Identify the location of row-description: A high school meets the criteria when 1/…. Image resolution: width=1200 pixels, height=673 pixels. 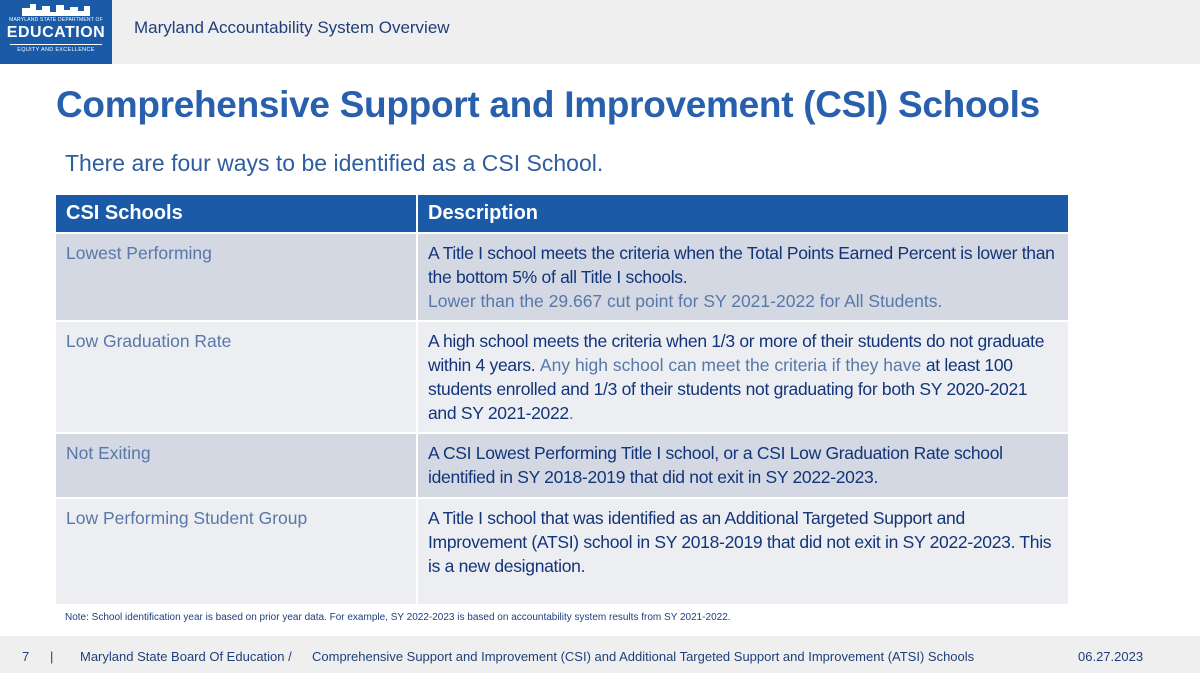
(742, 376).